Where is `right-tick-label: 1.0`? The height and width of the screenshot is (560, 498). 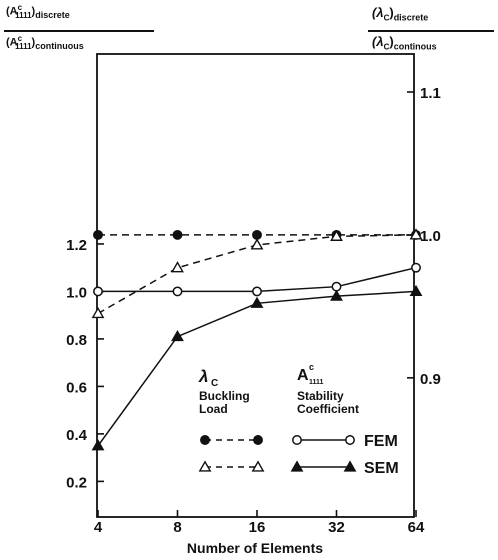 right-tick-label: 1.0 is located at coordinates (430, 236).